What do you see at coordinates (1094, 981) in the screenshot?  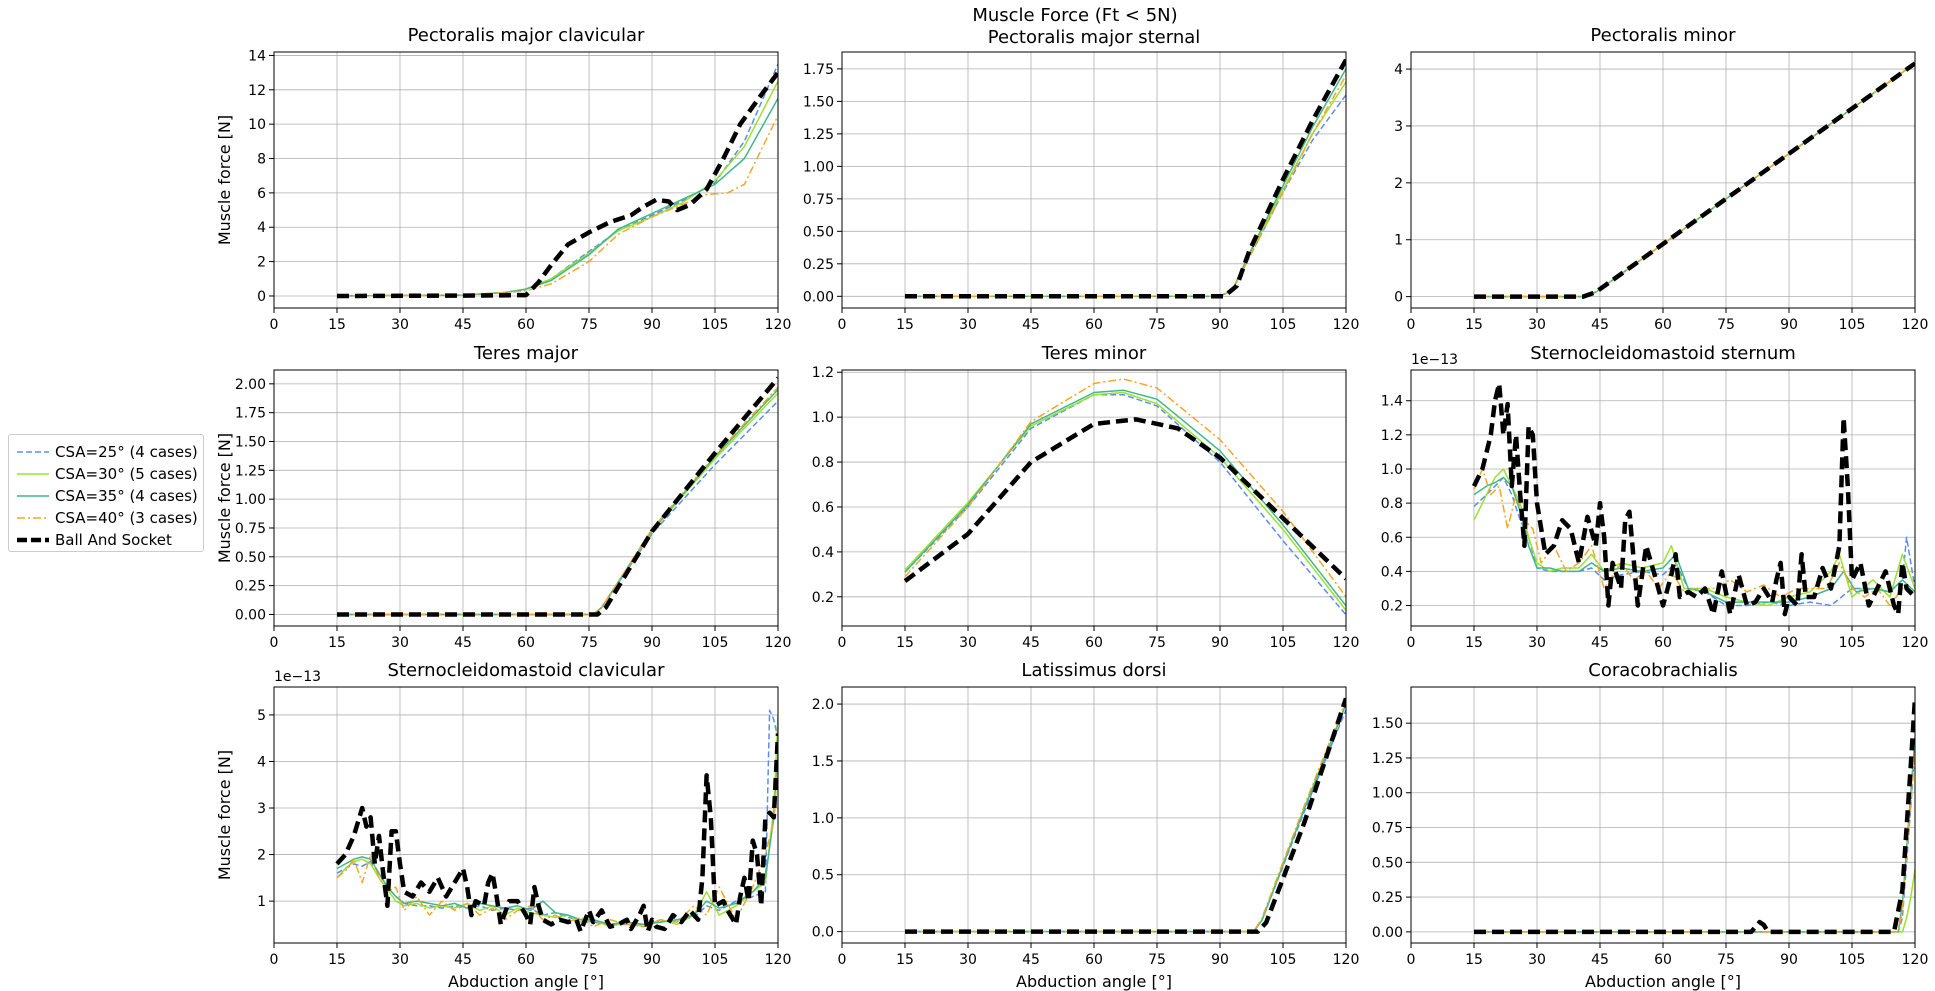 I see `x-axis-label: Abduction angle [°]` at bounding box center [1094, 981].